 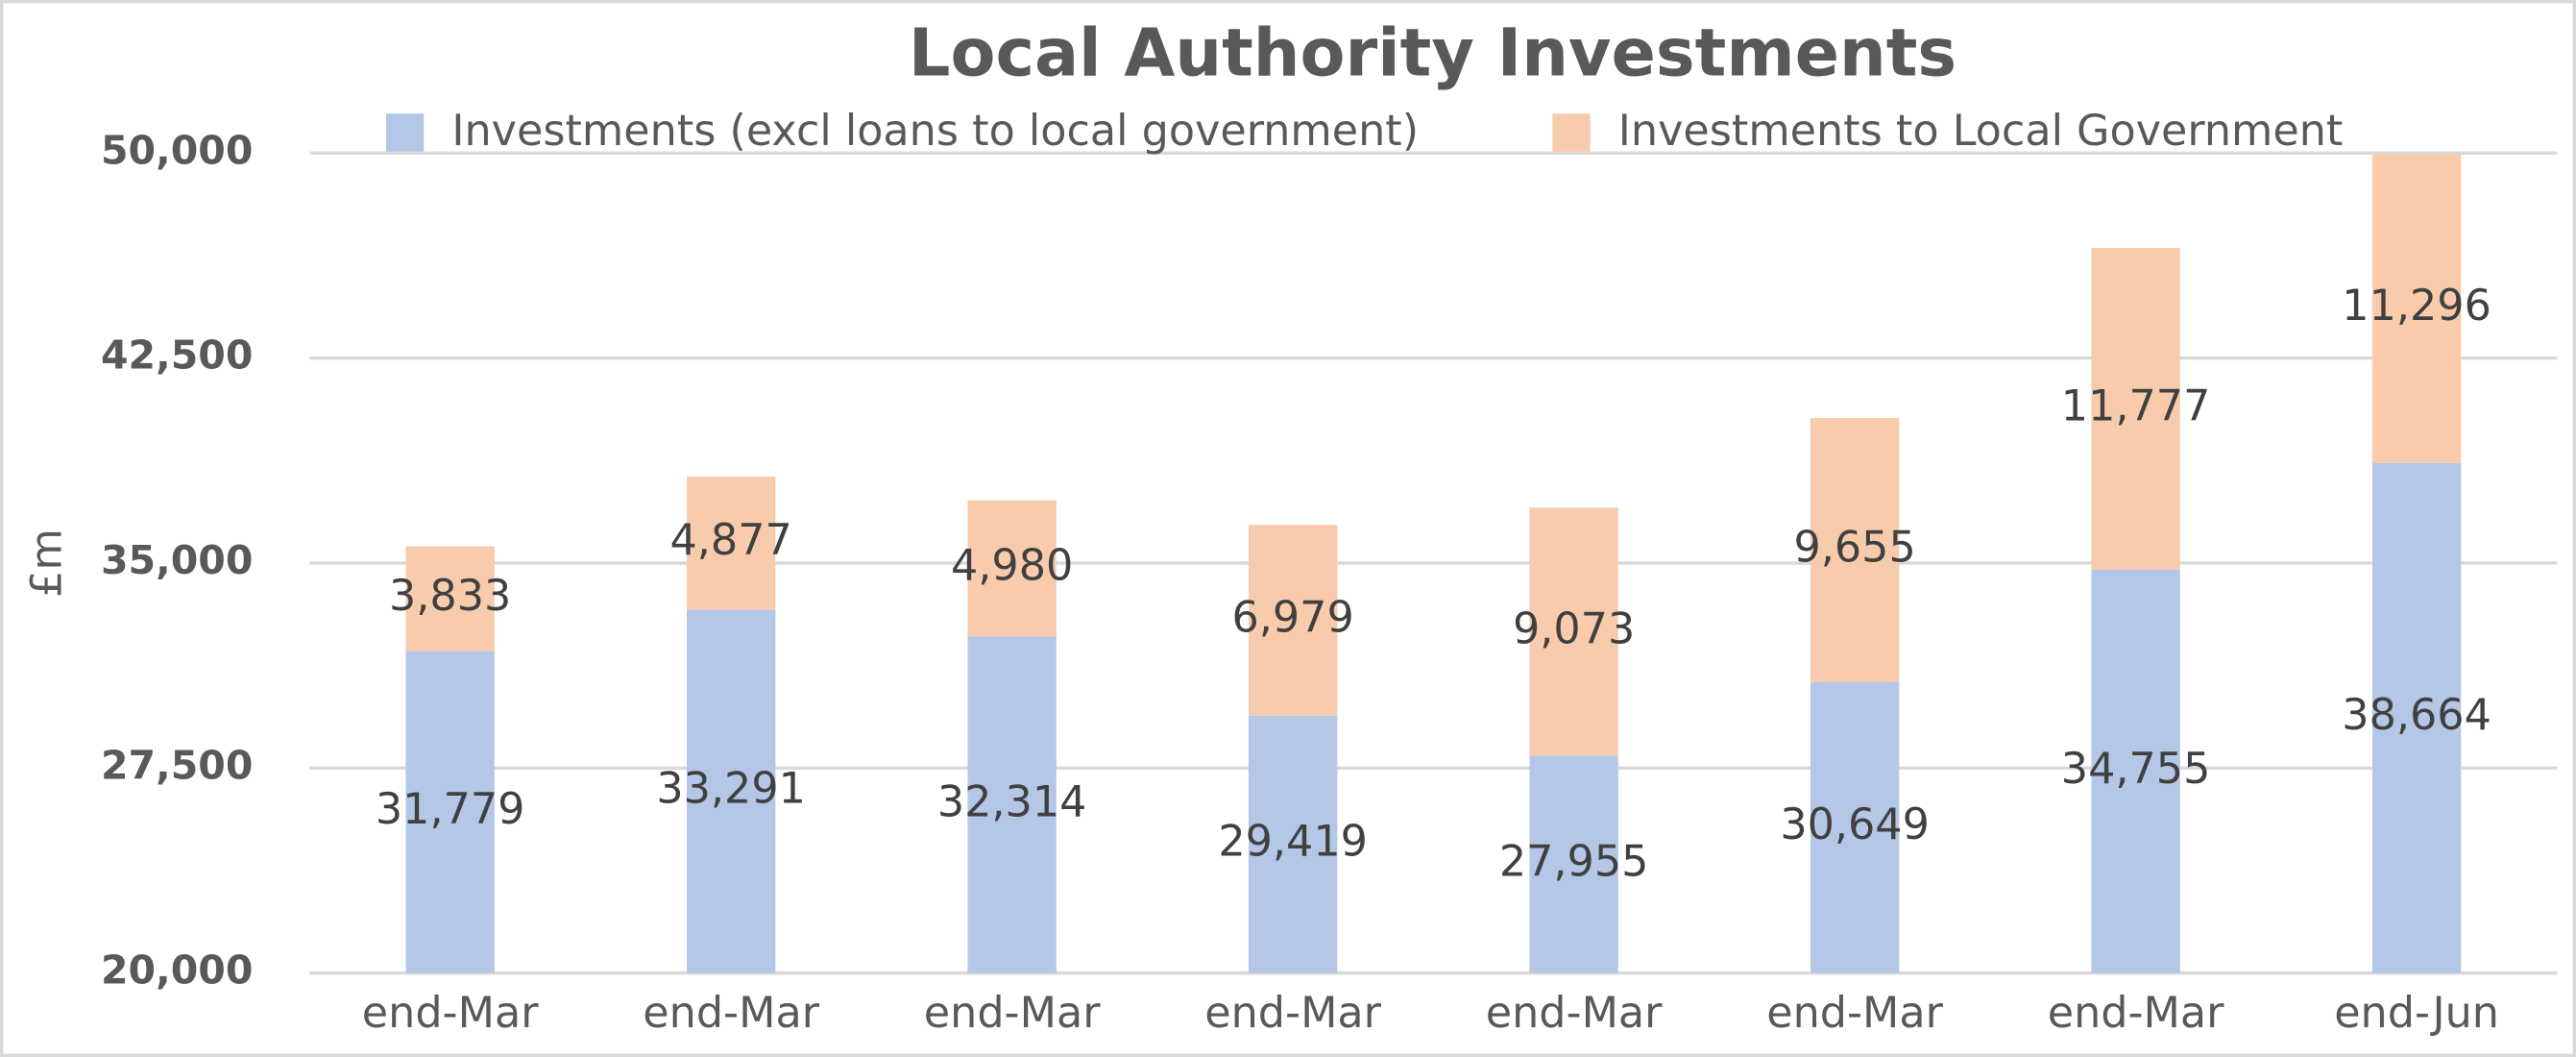 I want to click on y-tick-label: 42,500, so click(x=177, y=355).